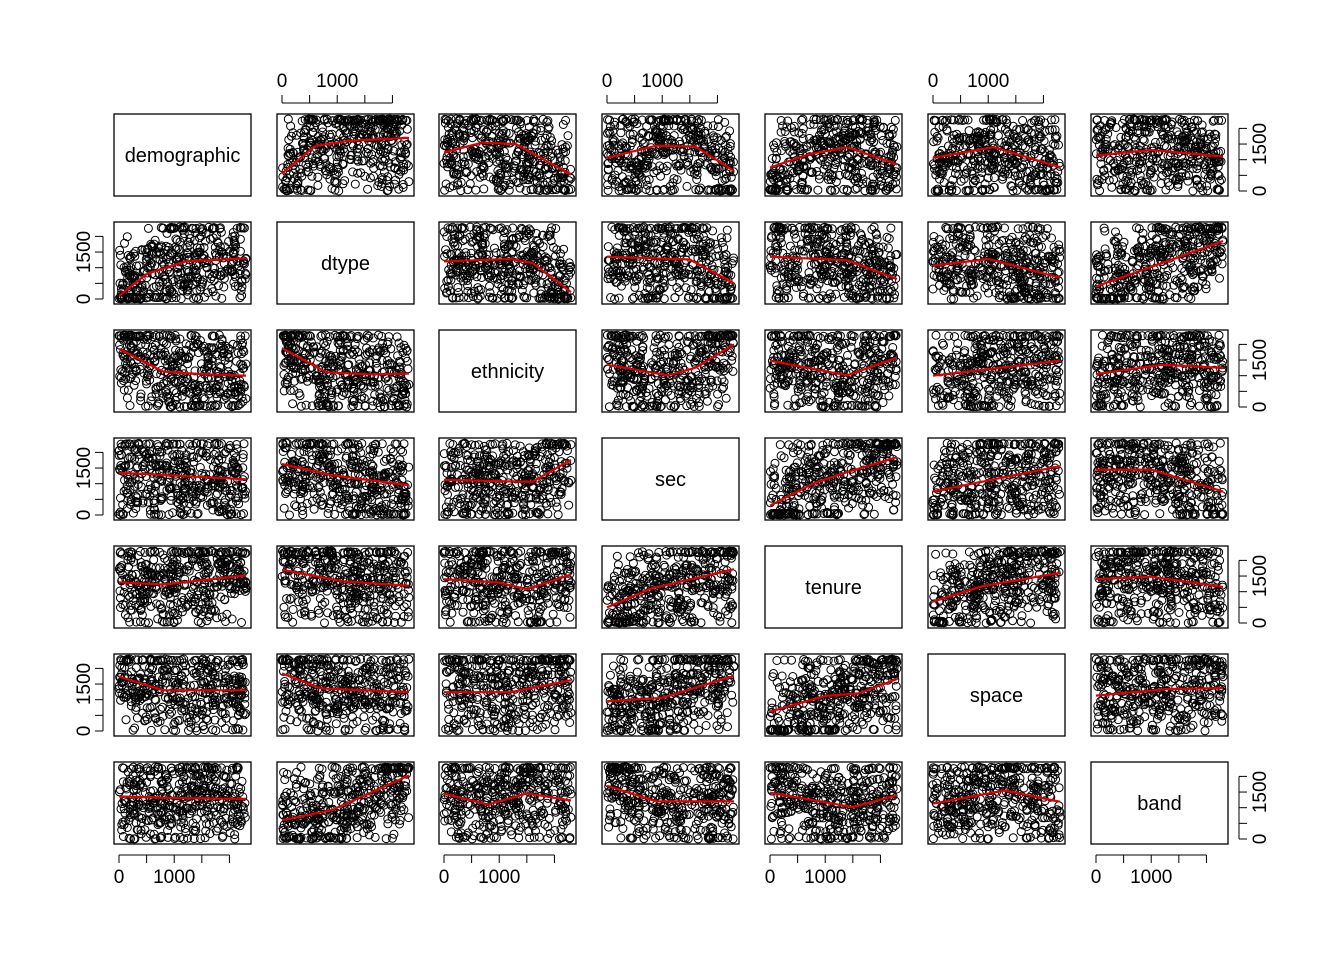 The height and width of the screenshot is (960, 1344). Describe the element at coordinates (996, 263) in the screenshot. I see `panel-dtype-vs-space` at that location.